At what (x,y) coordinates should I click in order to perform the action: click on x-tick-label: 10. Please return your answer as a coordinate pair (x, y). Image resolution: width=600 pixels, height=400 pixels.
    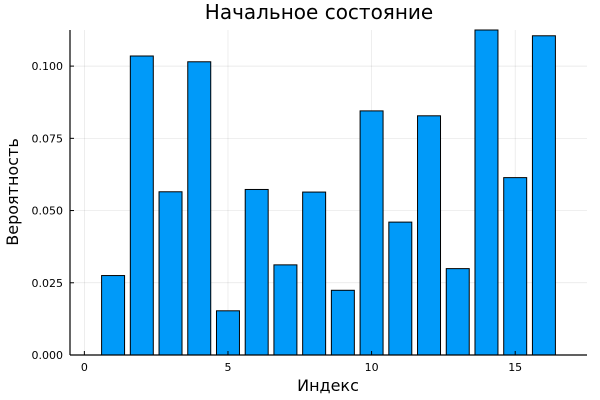
    Looking at the image, I should click on (372, 367).